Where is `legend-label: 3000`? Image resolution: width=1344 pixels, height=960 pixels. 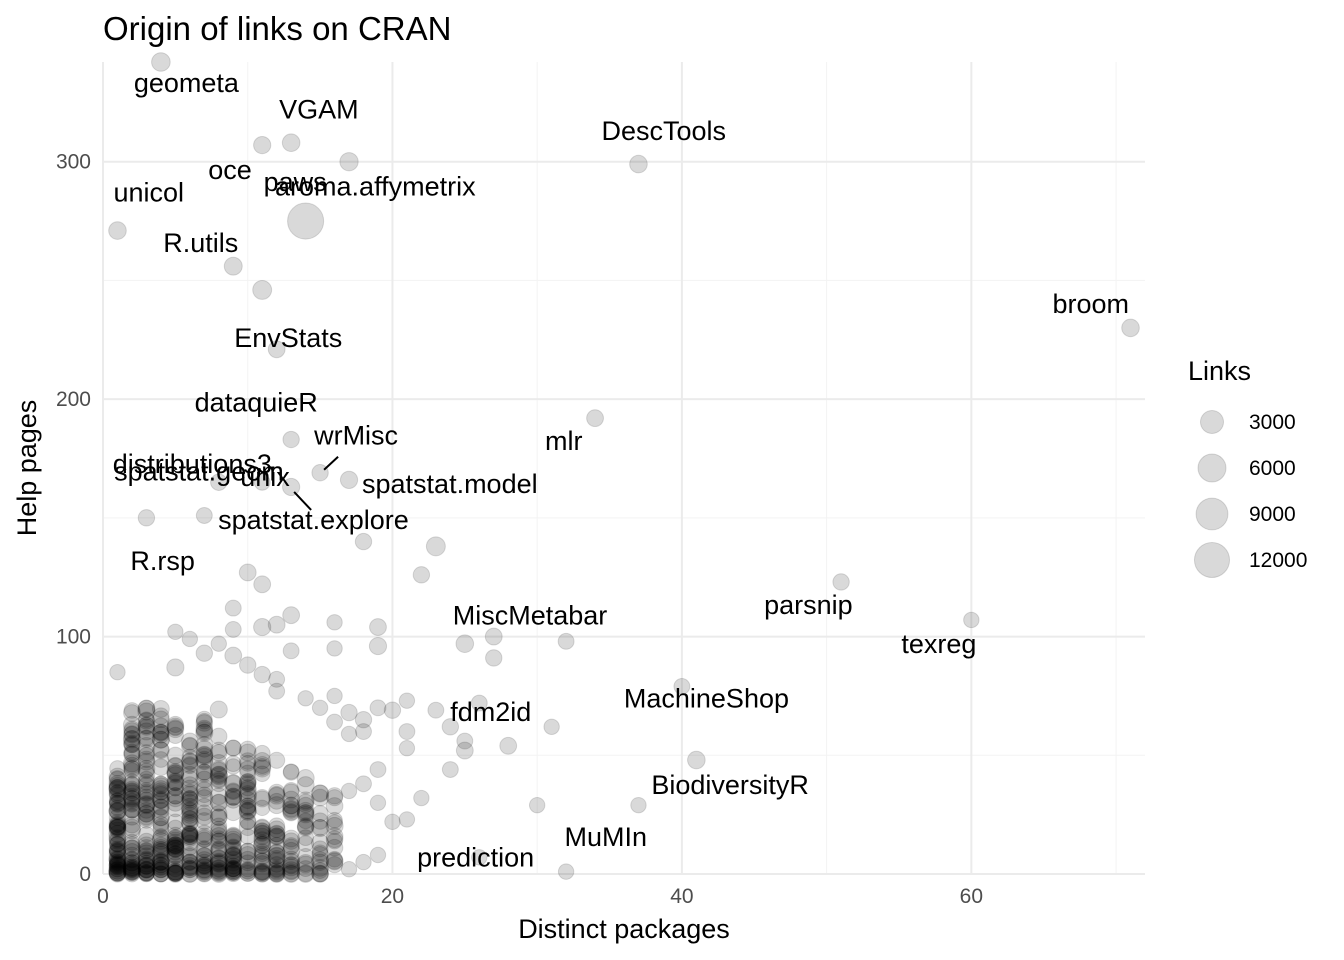
legend-label: 3000 is located at coordinates (1272, 422).